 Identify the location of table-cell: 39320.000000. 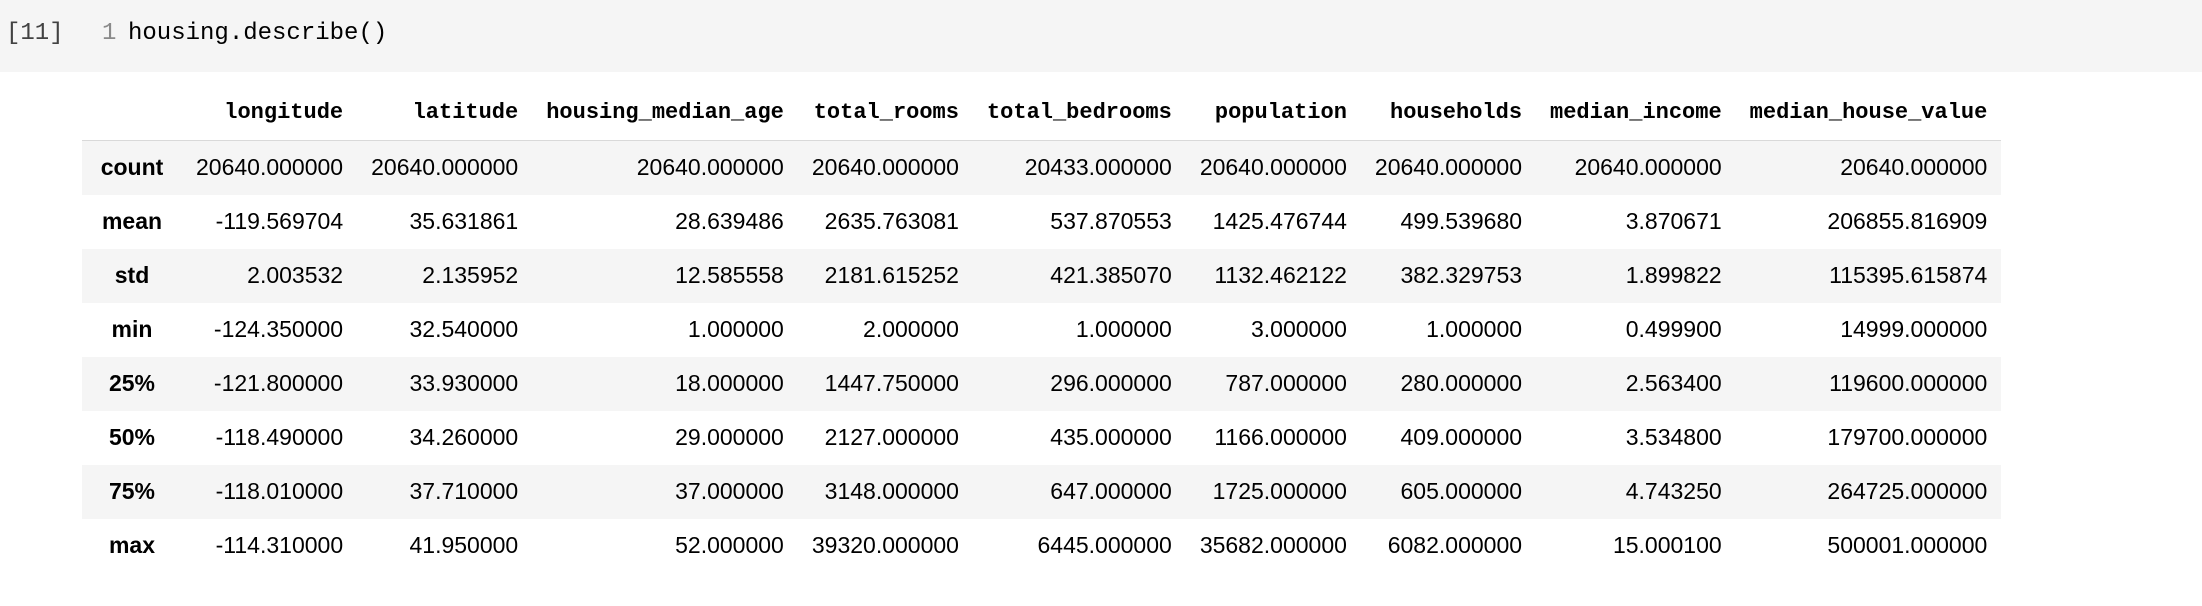
(885, 545).